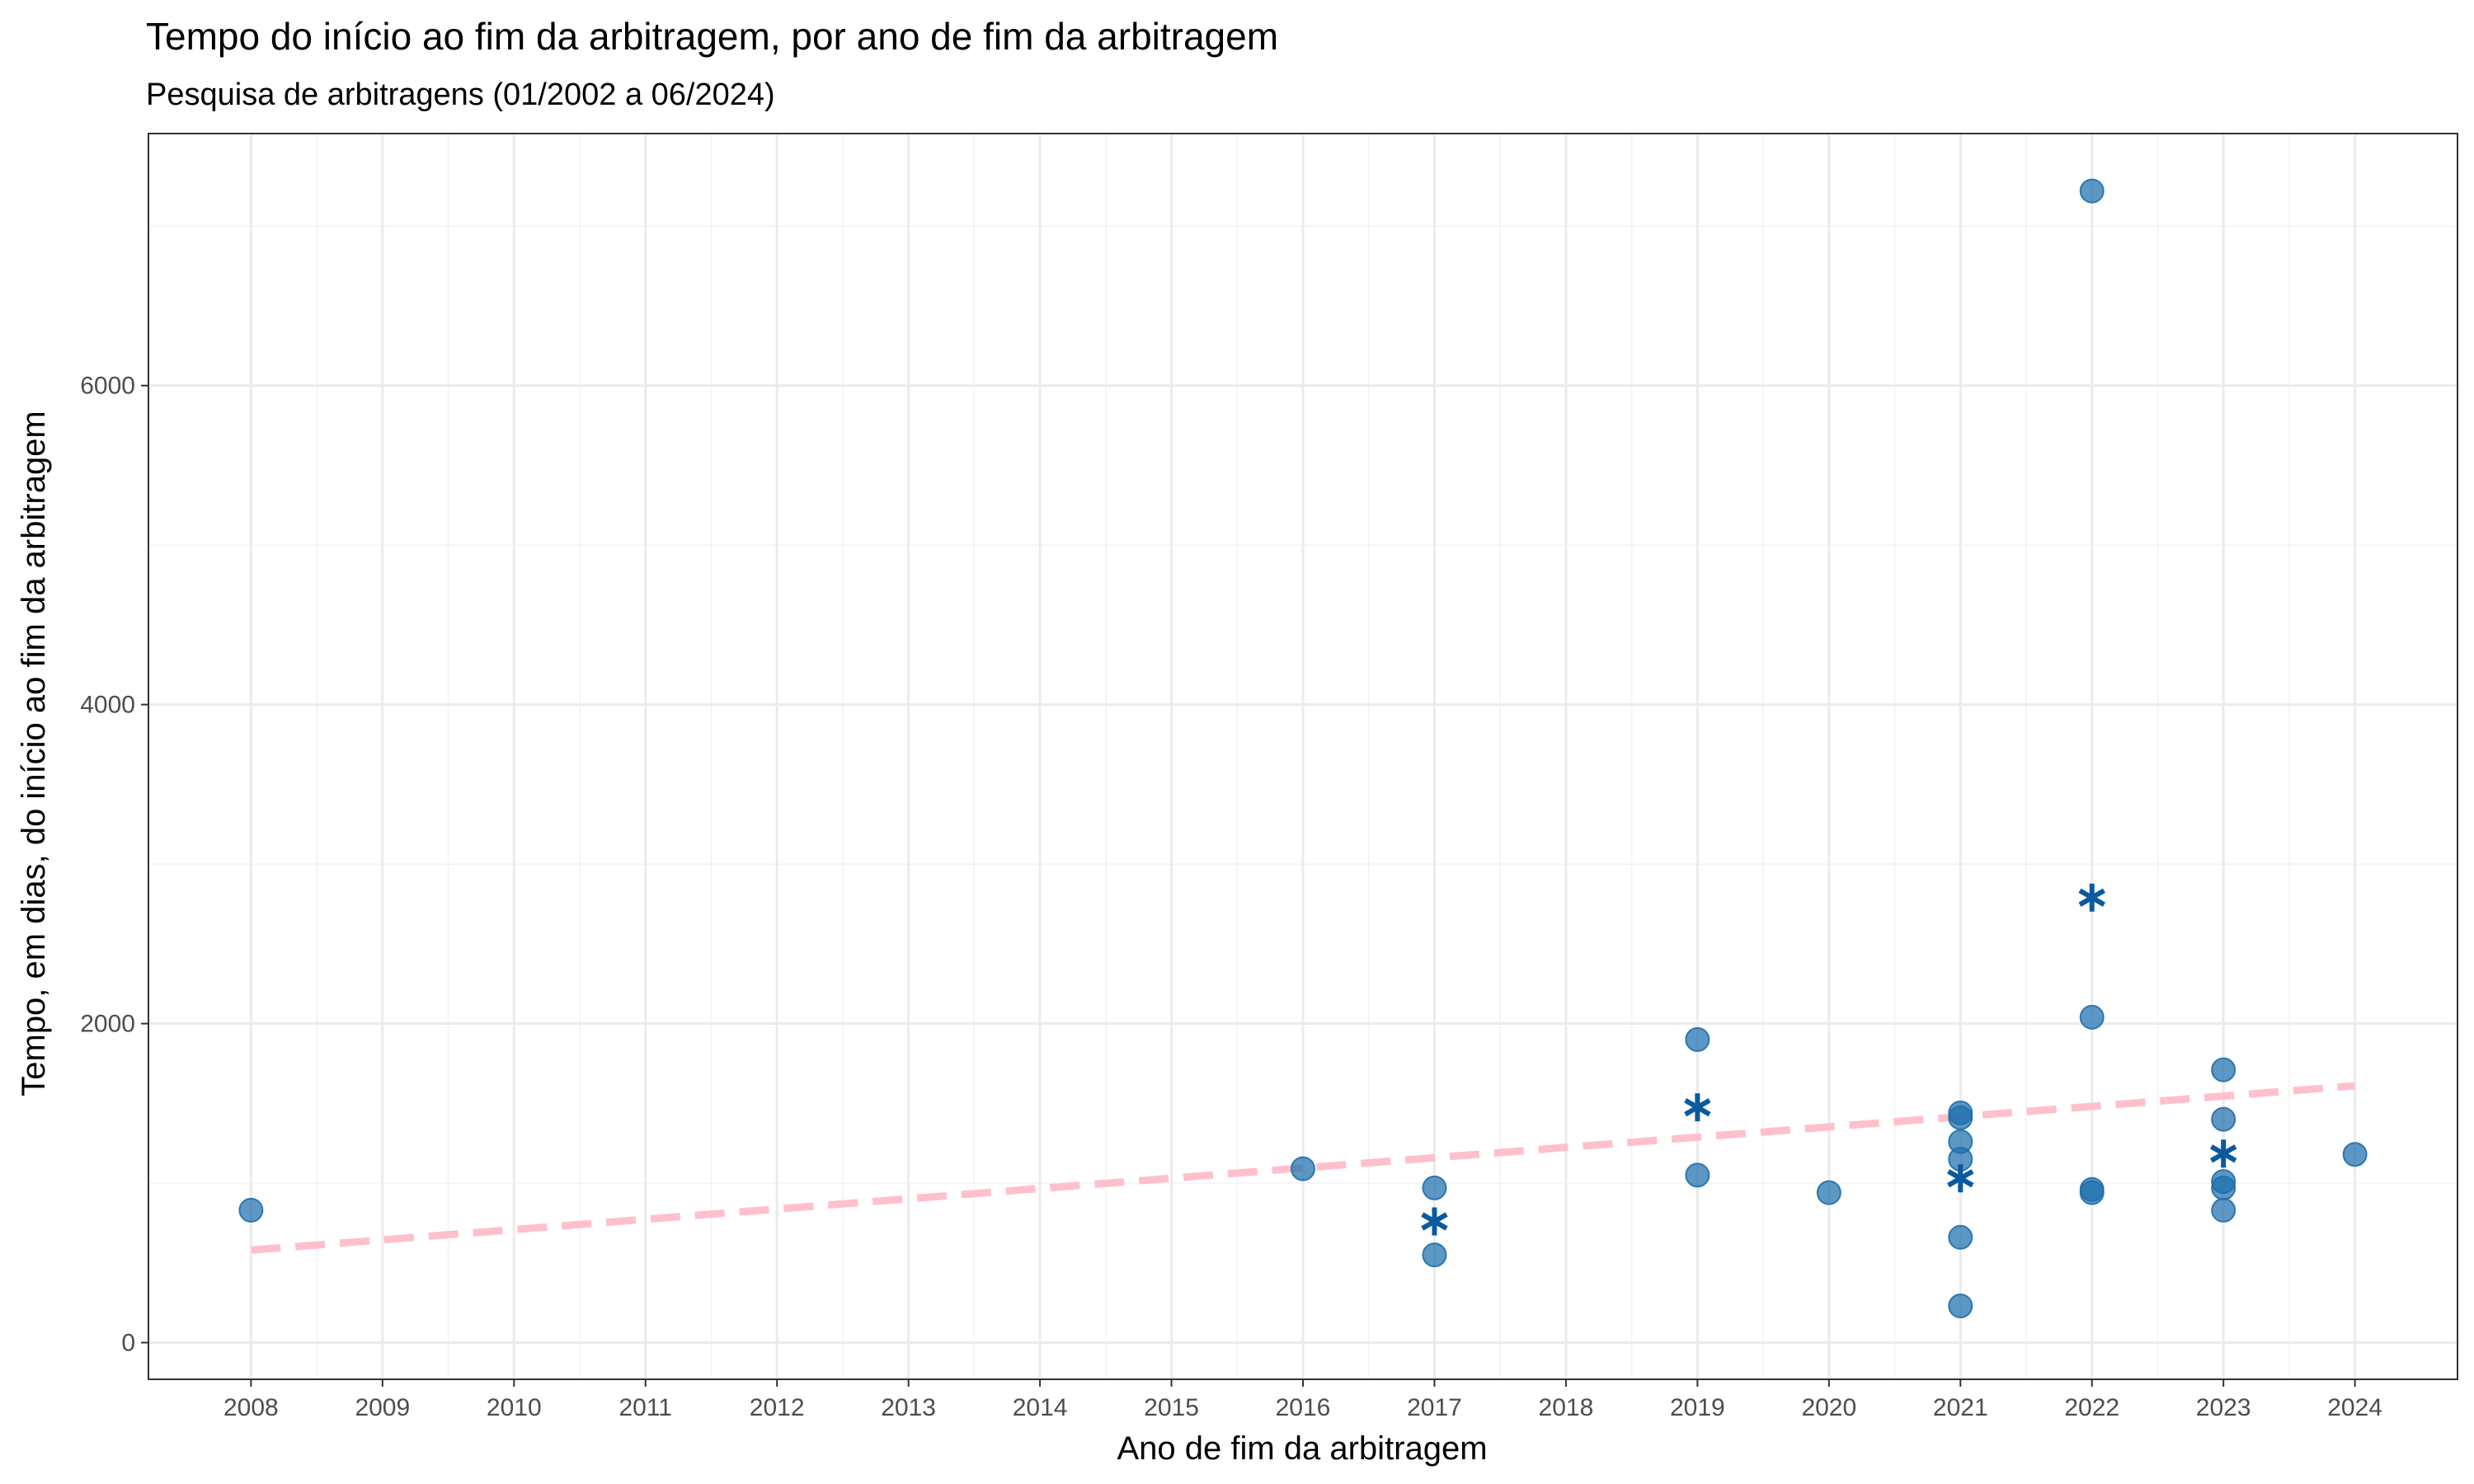  Describe the element at coordinates (128, 1343) in the screenshot. I see `y-tick-label: 0` at that location.